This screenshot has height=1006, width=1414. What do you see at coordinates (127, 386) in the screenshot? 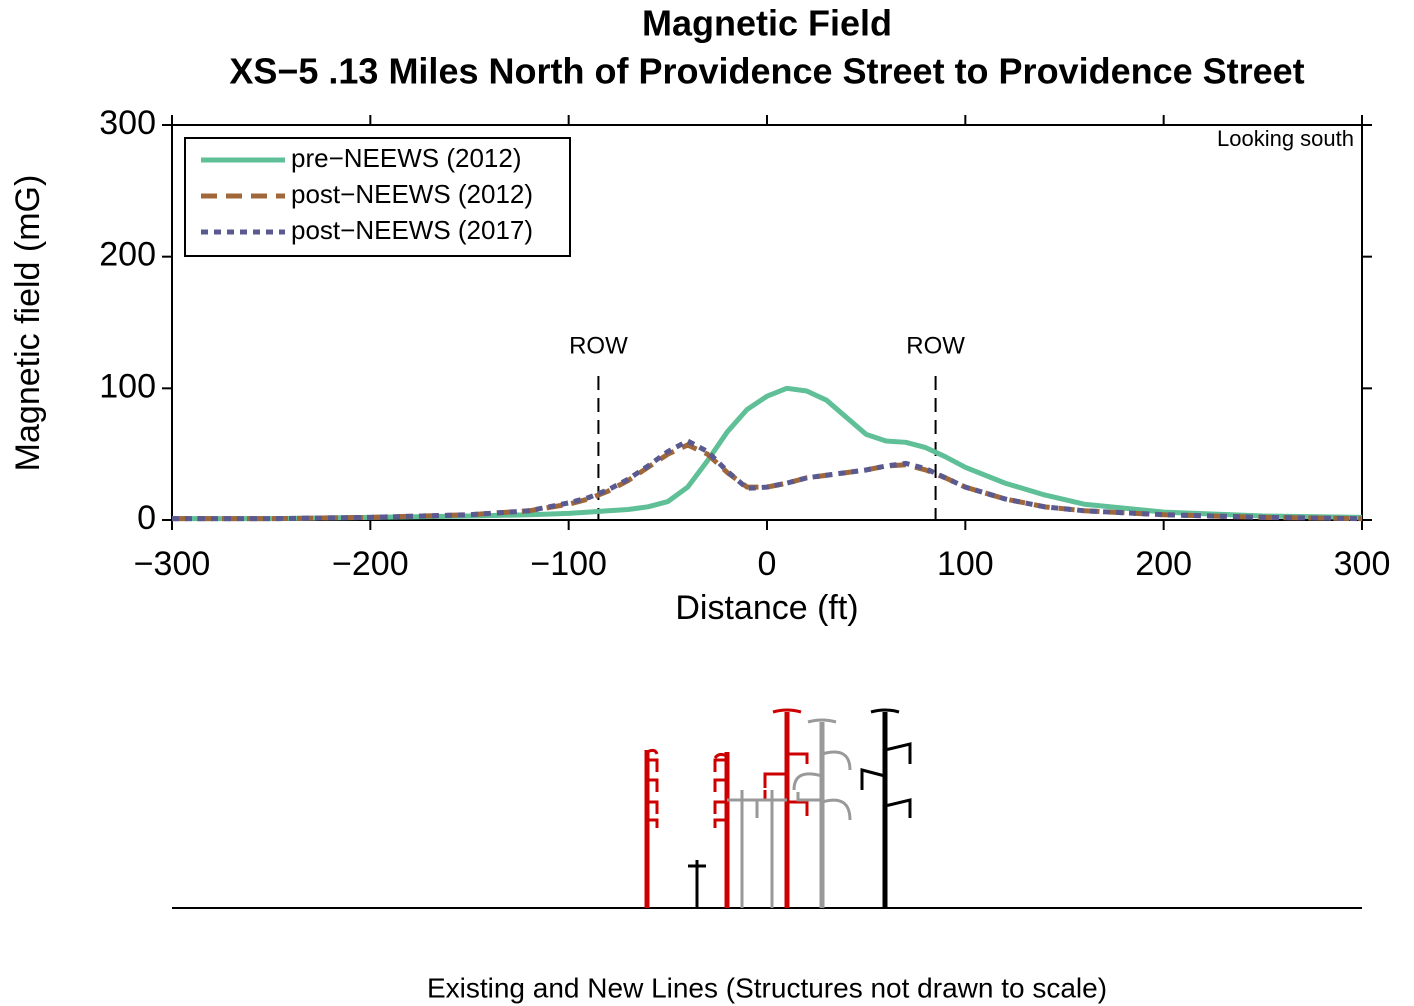
I see `y-tick-label: 100` at bounding box center [127, 386].